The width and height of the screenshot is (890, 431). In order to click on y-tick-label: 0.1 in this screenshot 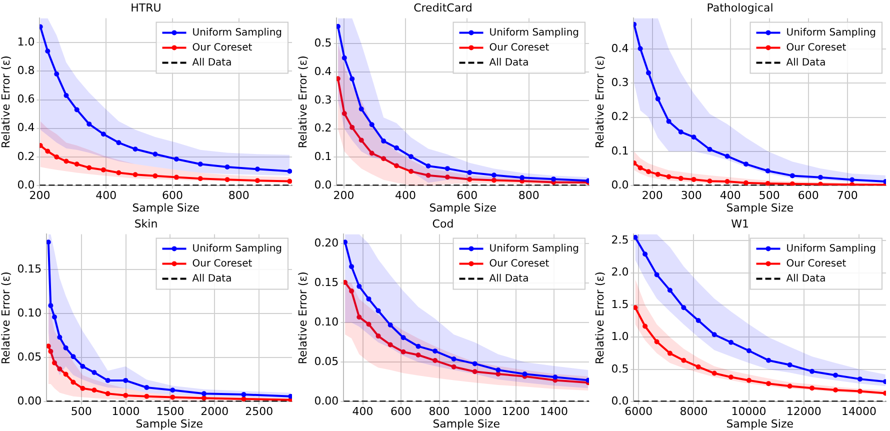, I will do `click(620, 151)`.